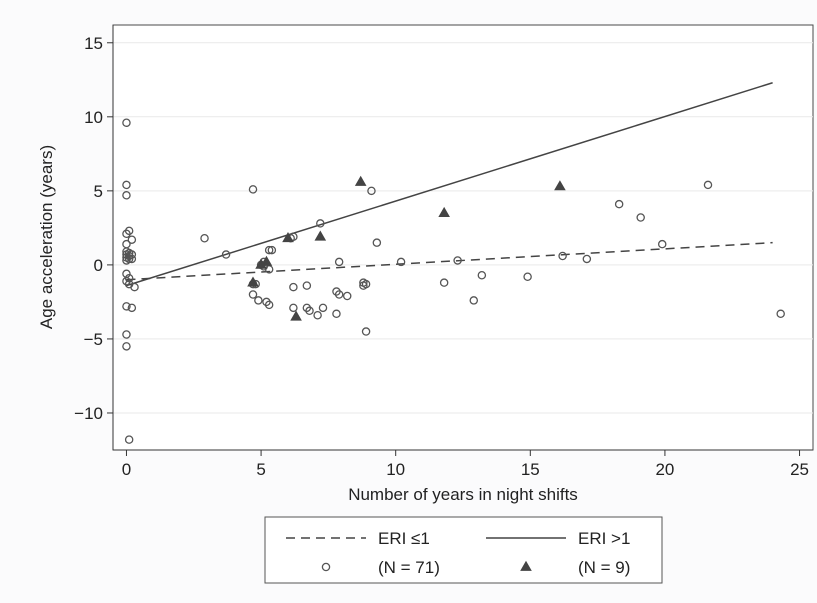 The image size is (817, 603). What do you see at coordinates (260, 469) in the screenshot?
I see `x-tick-label: 5` at bounding box center [260, 469].